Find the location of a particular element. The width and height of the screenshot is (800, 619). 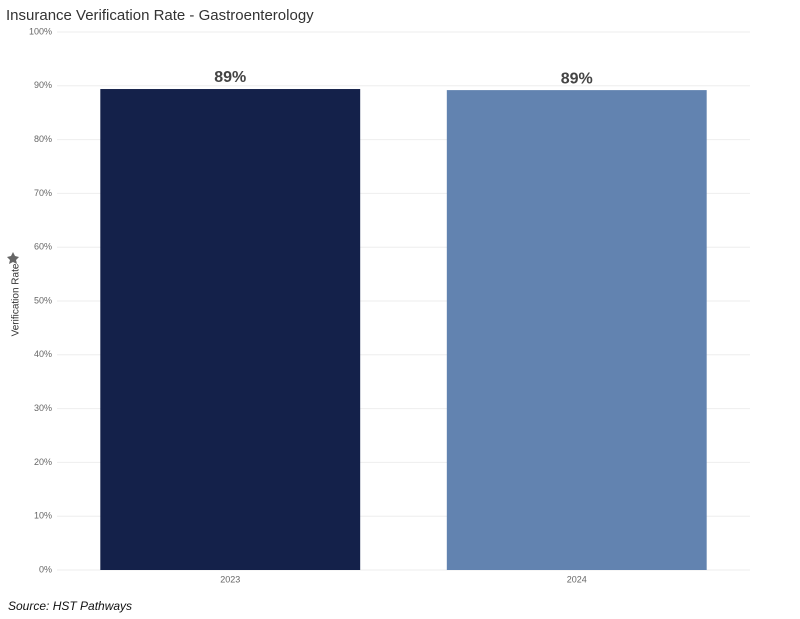

x-tick-label: 2023 is located at coordinates (230, 579).